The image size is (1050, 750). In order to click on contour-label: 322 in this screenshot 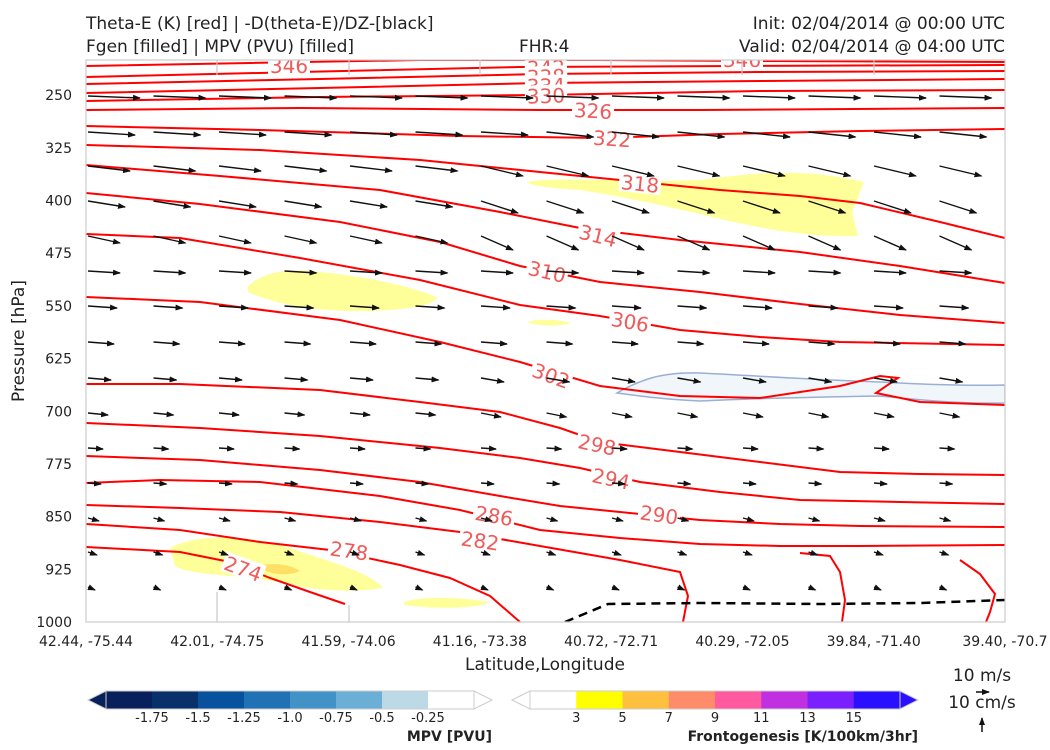, I will do `click(612, 139)`.